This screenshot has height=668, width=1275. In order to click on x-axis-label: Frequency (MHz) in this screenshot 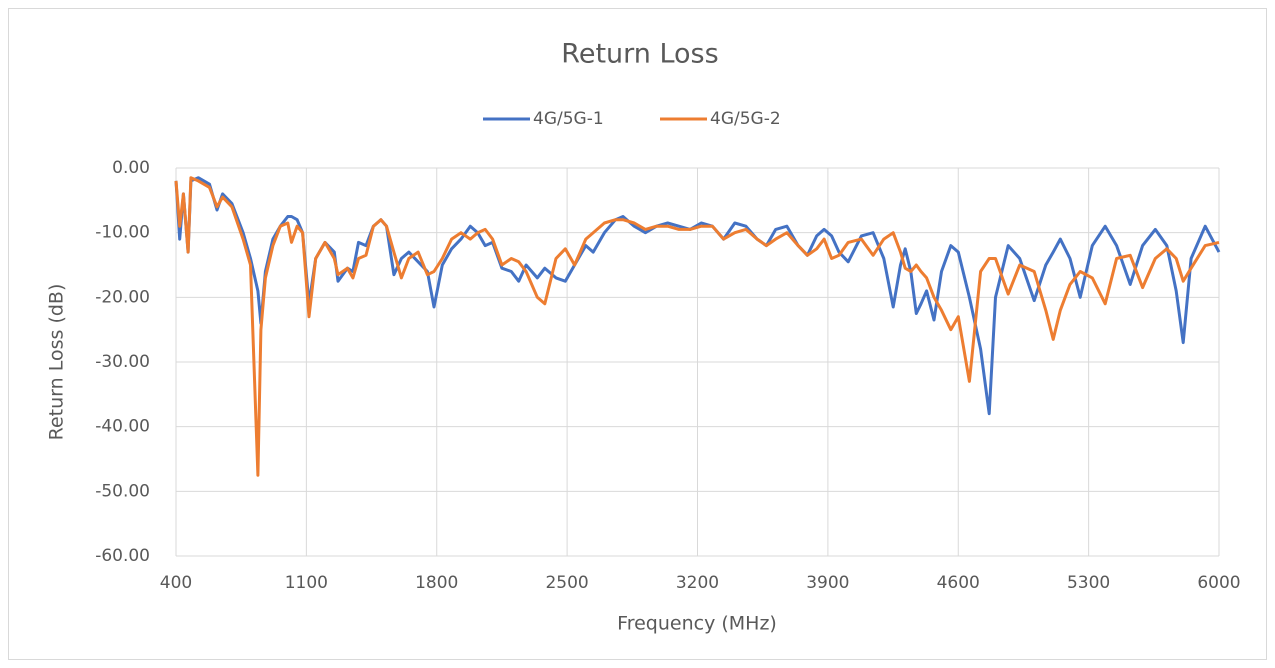, I will do `click(697, 624)`.